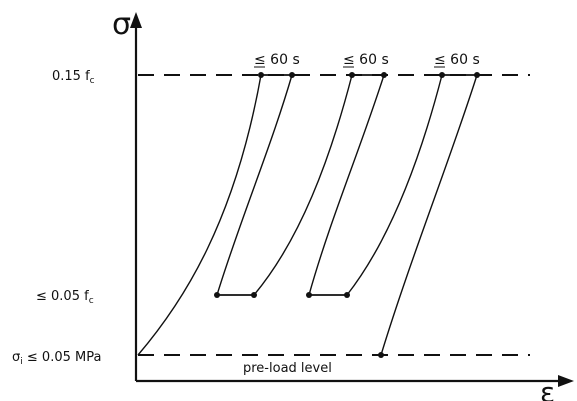 The width and height of the screenshot is (577, 401). Describe the element at coordinates (477, 75) in the screenshot. I see `point-c3-top-end` at that location.